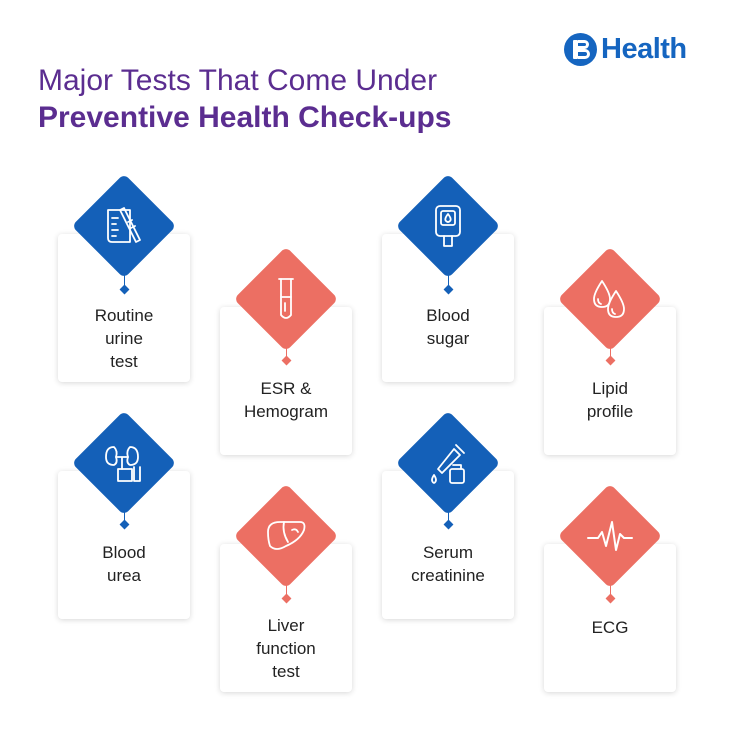  What do you see at coordinates (245, 117) in the screenshot?
I see `page-title-line2: Preventive Health Check-ups` at bounding box center [245, 117].